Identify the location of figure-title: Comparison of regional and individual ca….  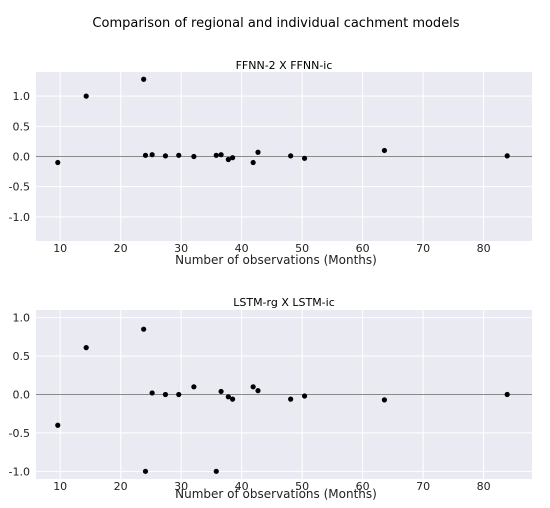
(275, 23).